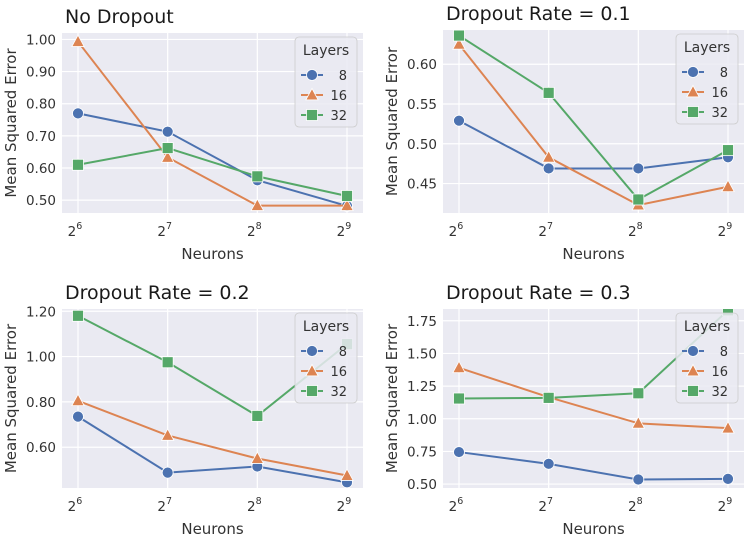  Describe the element at coordinates (422, 185) in the screenshot. I see `y-tick-label: 0.45` at that location.